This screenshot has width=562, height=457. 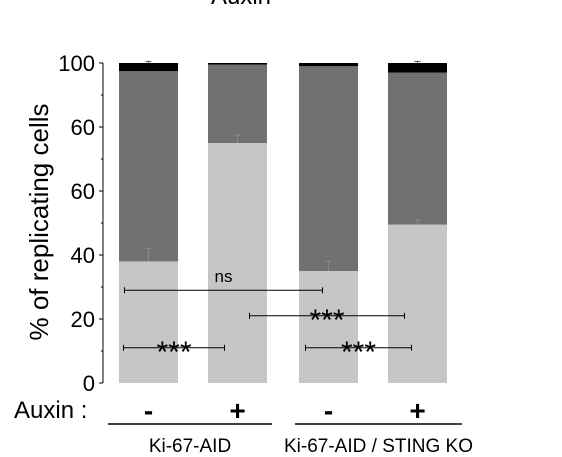 I want to click on y-tick-label: 0, so click(x=89, y=383).